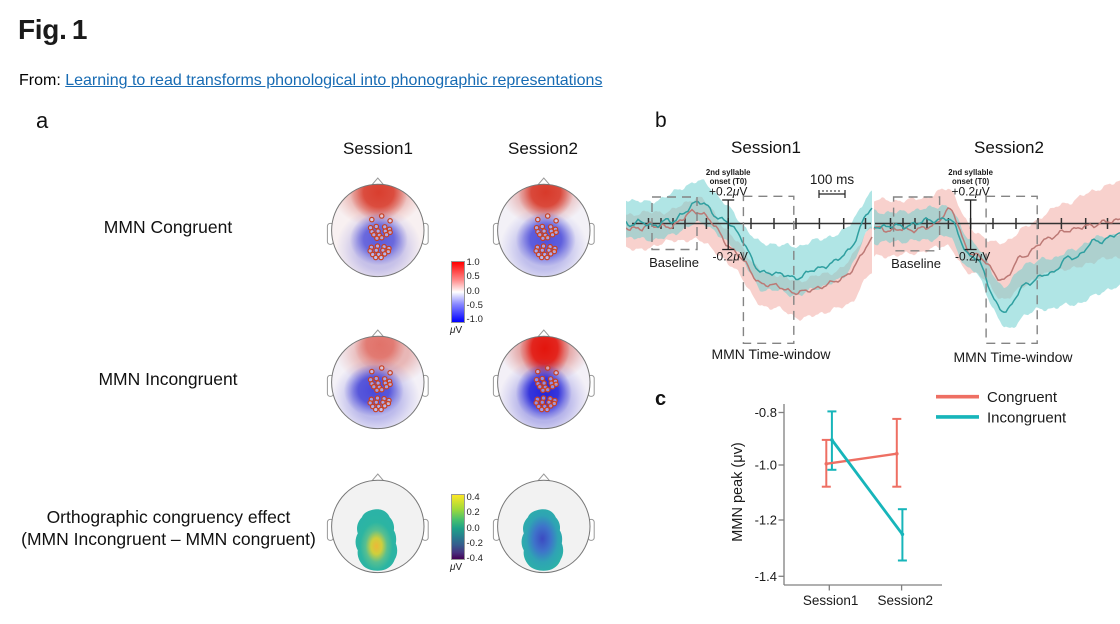  What do you see at coordinates (766, 576) in the screenshot?
I see `svg-text: -1.4` at bounding box center [766, 576].